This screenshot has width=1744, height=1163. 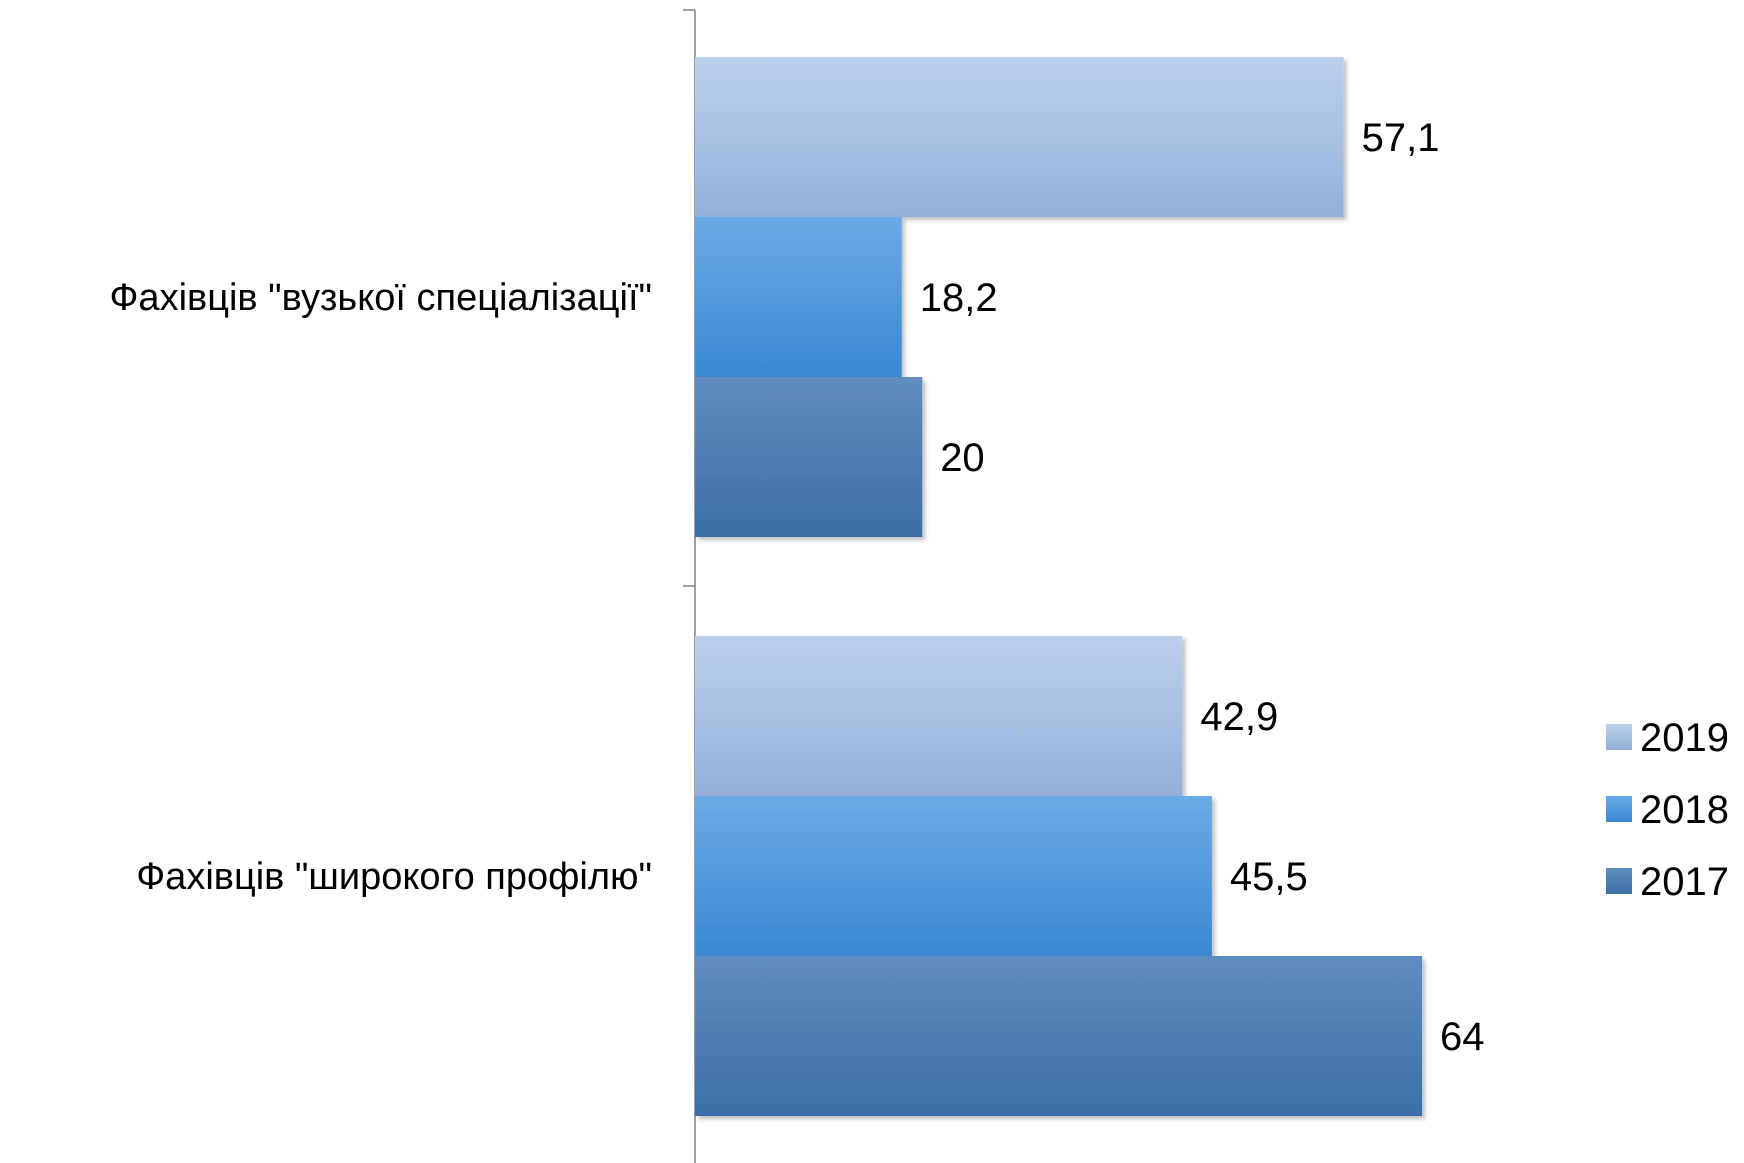 I want to click on category-label-1: Фахівців "вузької спеціалізації", so click(x=381, y=298).